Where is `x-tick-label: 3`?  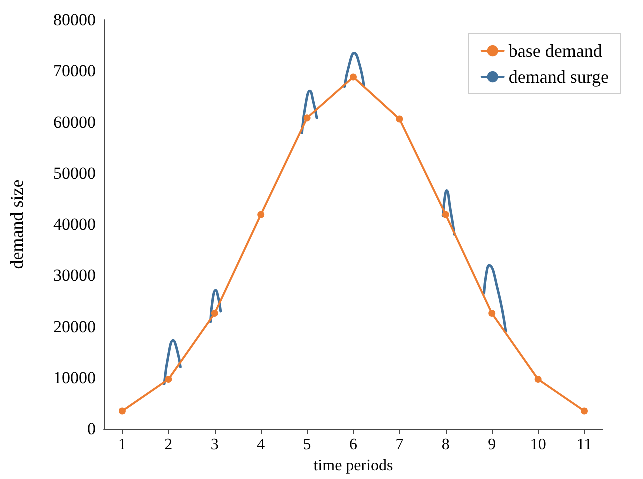 x-tick-label: 3 is located at coordinates (214, 445).